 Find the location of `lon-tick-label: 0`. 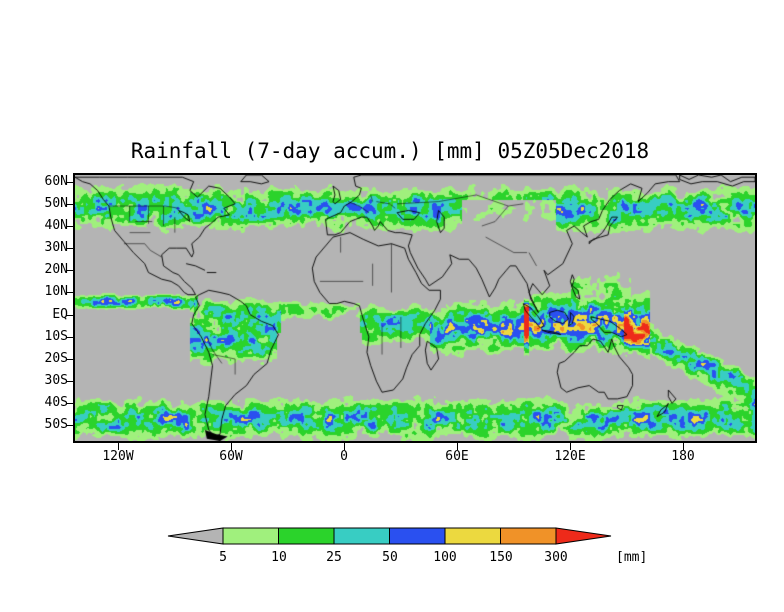

lon-tick-label: 0 is located at coordinates (344, 456).